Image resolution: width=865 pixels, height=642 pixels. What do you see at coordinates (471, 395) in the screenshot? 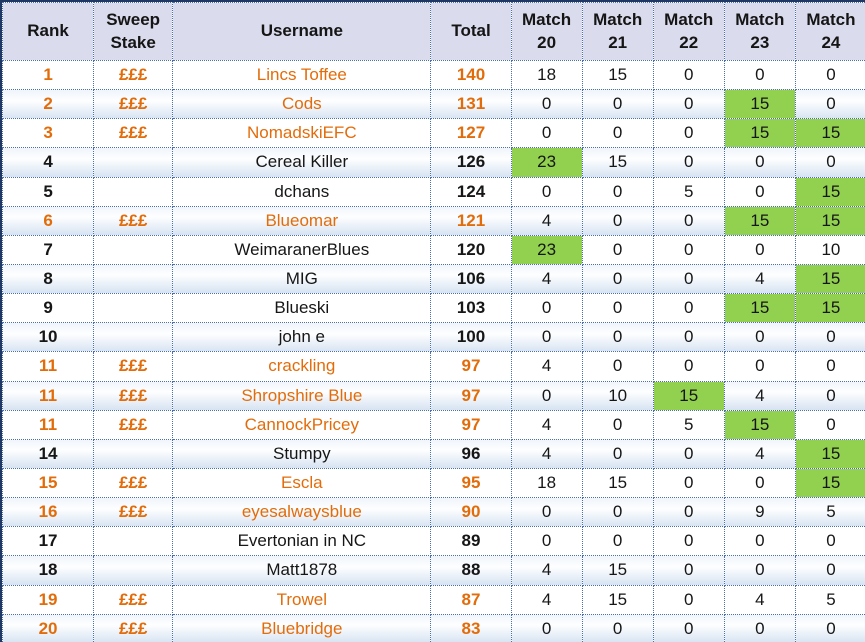
I see `total-cell: 97` at bounding box center [471, 395].